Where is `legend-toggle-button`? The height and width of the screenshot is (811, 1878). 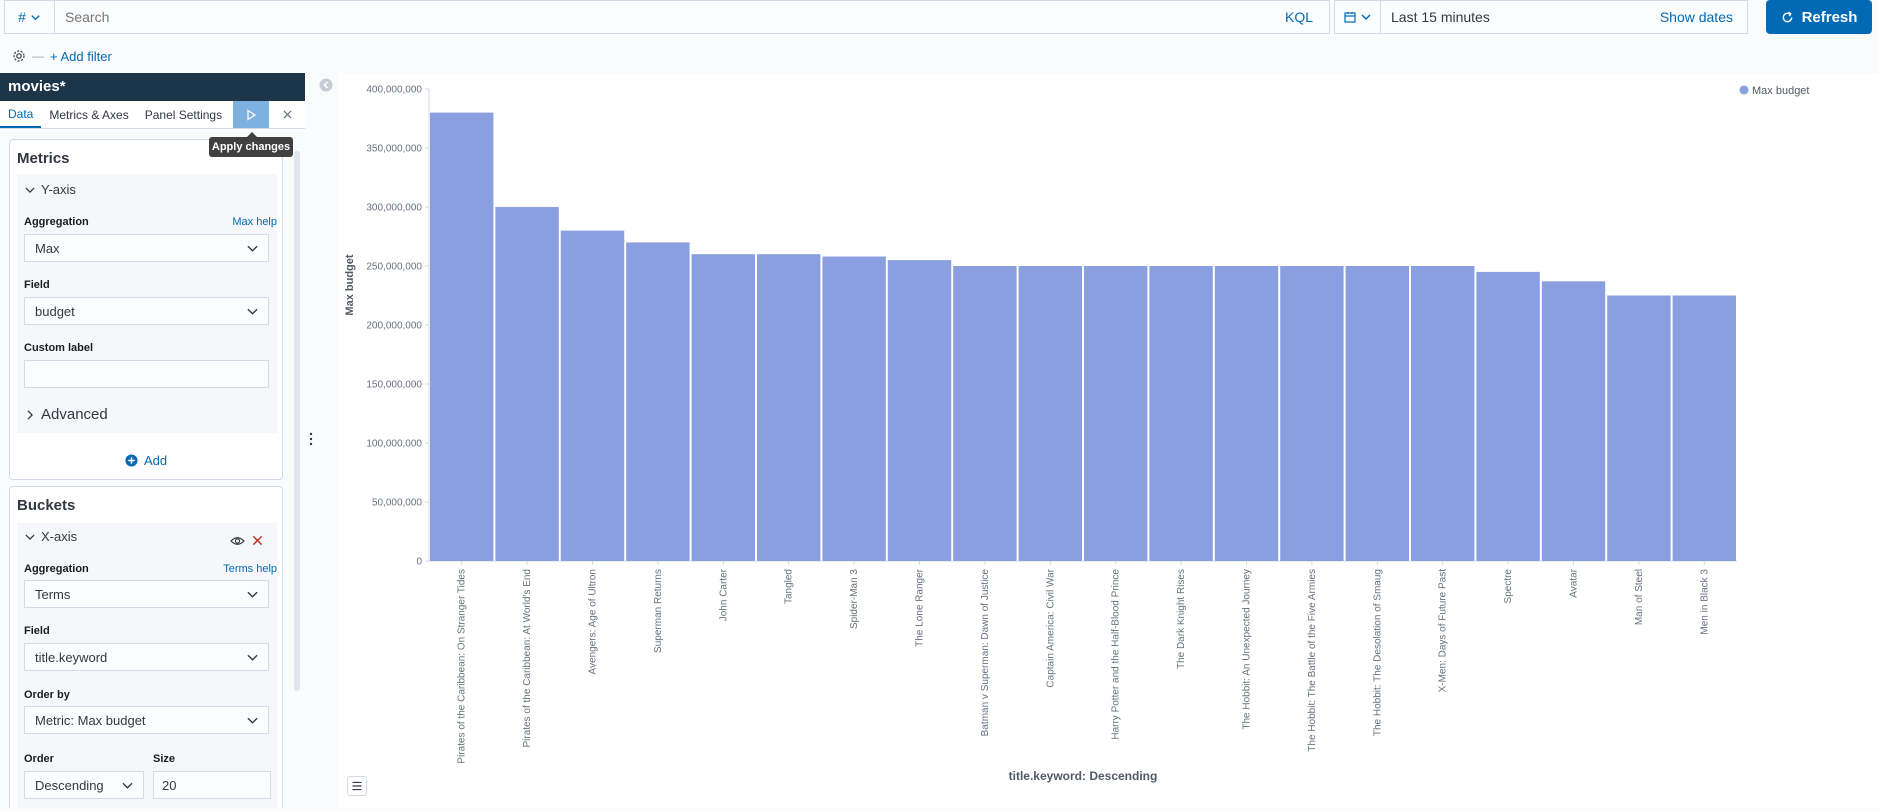
legend-toggle-button is located at coordinates (357, 786).